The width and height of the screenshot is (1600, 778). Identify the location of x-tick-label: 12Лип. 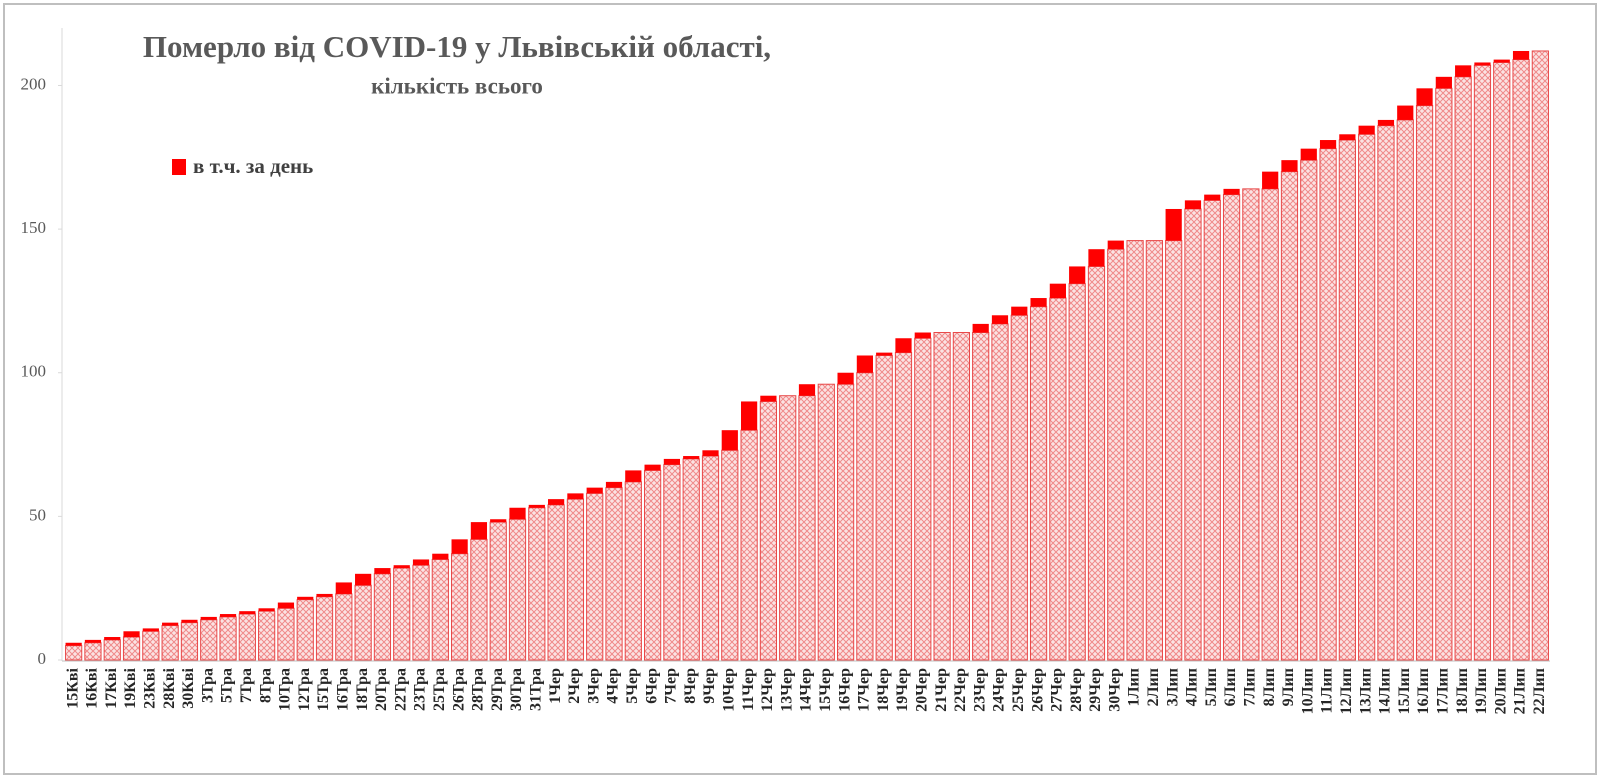
(1346, 691).